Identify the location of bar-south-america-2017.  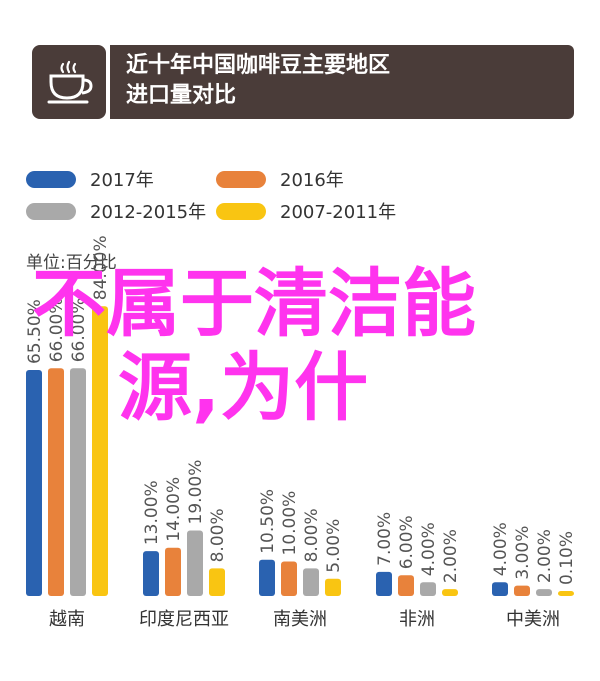
(267, 577).